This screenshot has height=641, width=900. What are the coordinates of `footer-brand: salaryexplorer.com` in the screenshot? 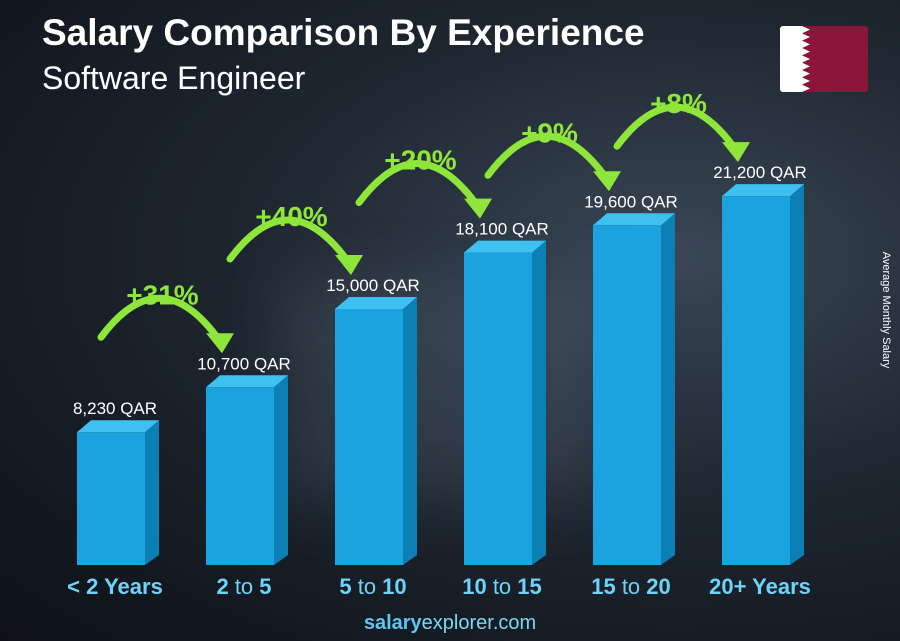 It's located at (450, 623).